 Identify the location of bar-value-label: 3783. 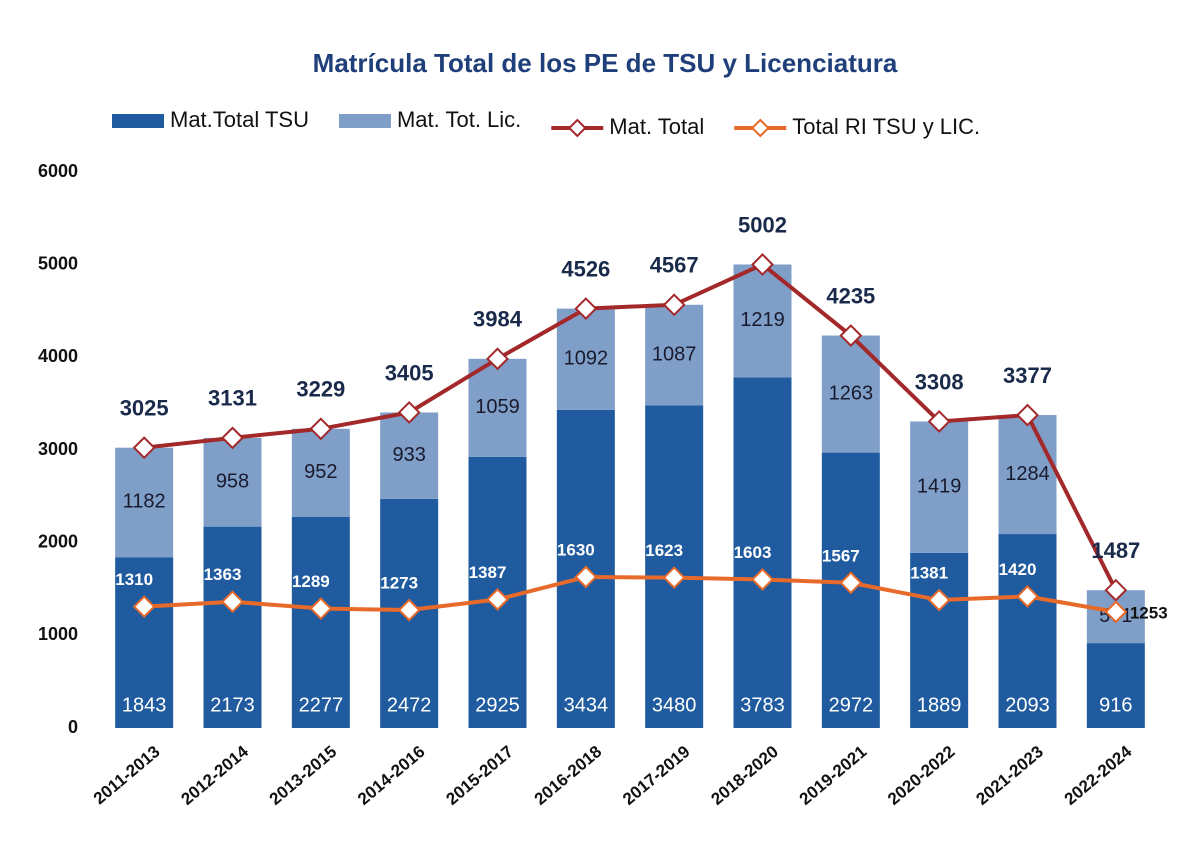
(762, 705).